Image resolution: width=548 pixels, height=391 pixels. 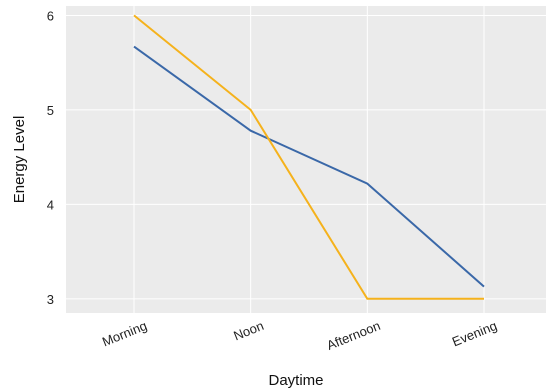 What do you see at coordinates (50, 299) in the screenshot?
I see `y-tick-label: 3` at bounding box center [50, 299].